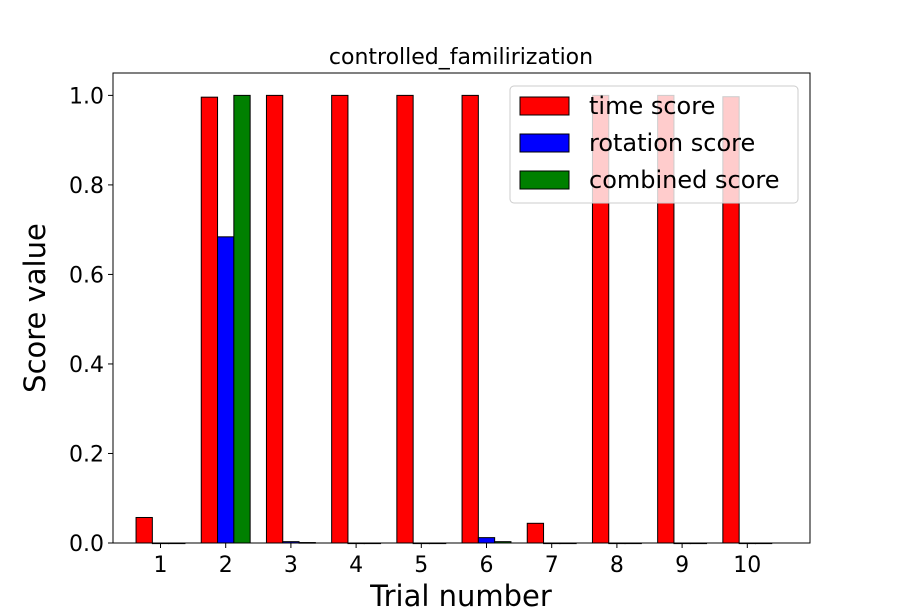 The image size is (900, 615). I want to click on y-tick-label: 0.6, so click(86, 275).